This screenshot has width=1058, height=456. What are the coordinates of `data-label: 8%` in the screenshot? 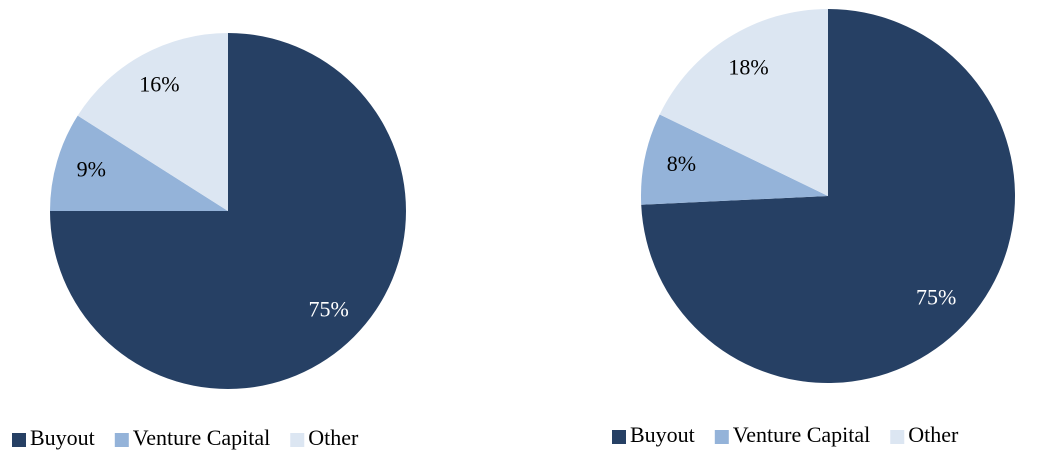 It's located at (681, 163).